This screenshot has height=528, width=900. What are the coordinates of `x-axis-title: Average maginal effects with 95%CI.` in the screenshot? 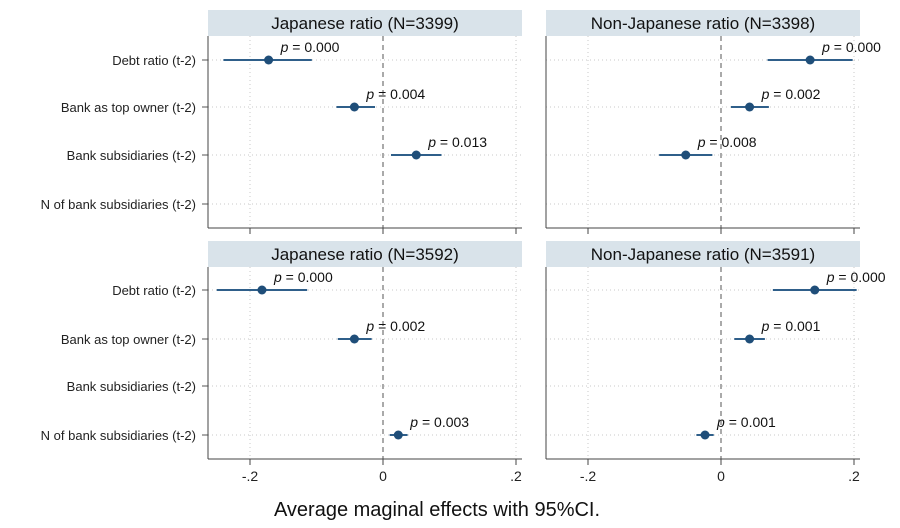 It's located at (437, 510).